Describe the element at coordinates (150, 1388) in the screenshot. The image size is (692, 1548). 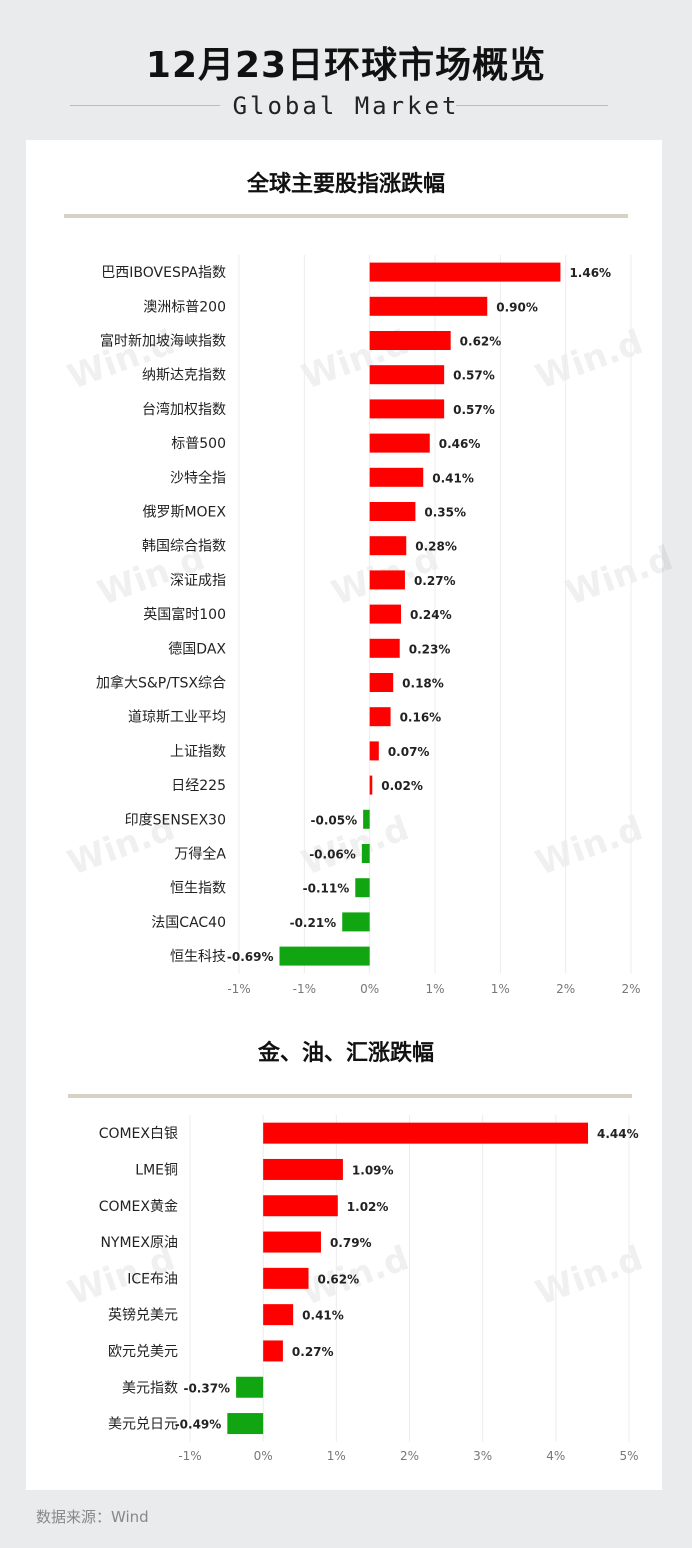
I see `category-label: 美元指数` at that location.